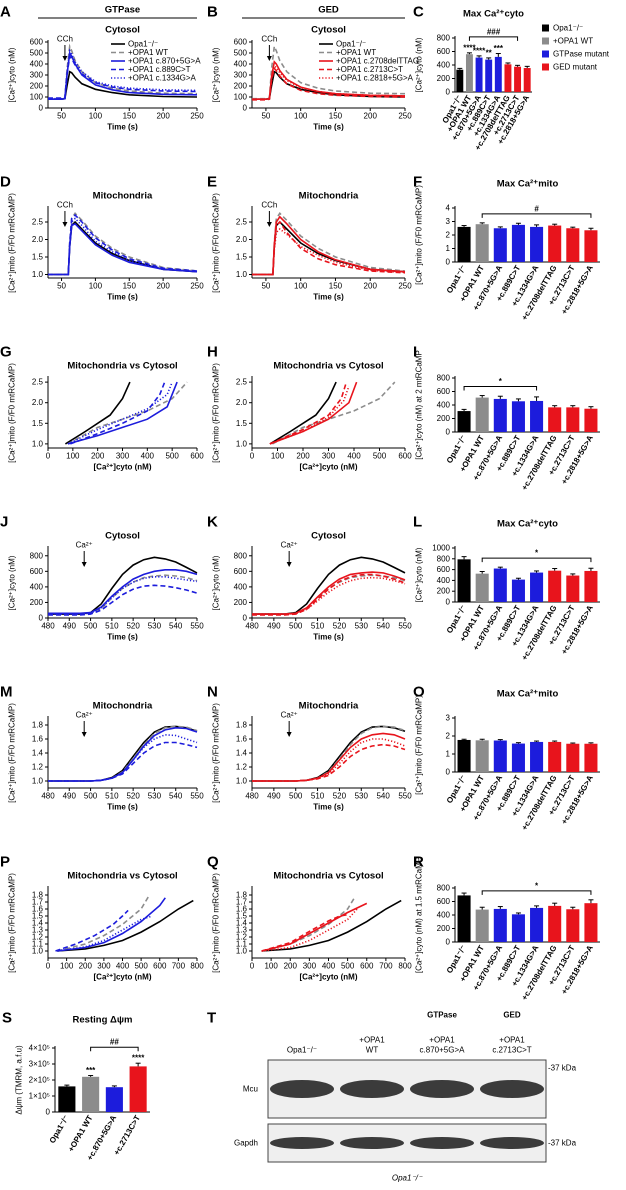  I want to click on y-tick-label: 1.2, so click(242, 767).